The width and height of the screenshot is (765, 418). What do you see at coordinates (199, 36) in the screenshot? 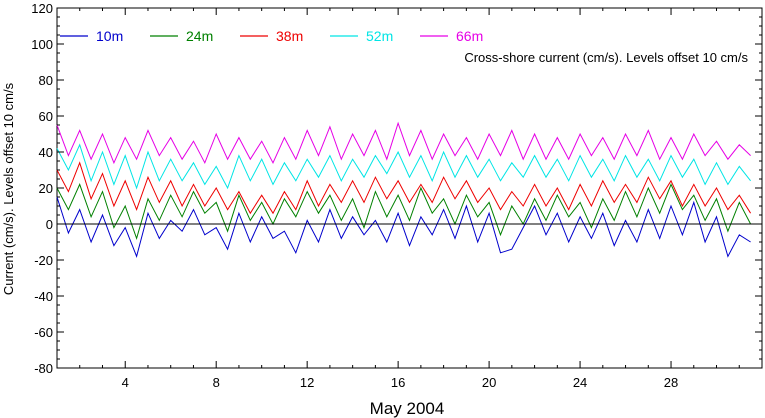
I see `legend-label-24m: 24m` at bounding box center [199, 36].